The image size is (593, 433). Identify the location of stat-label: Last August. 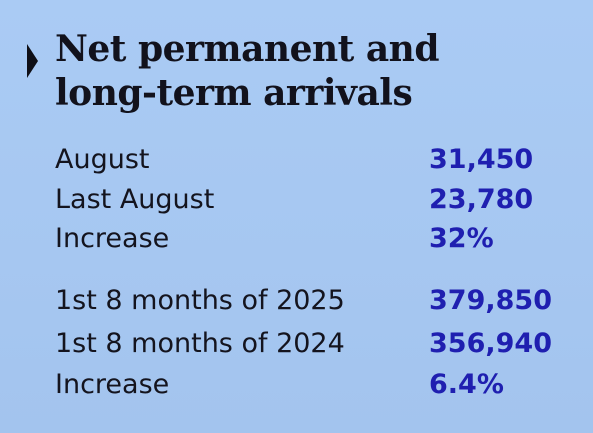
(135, 199).